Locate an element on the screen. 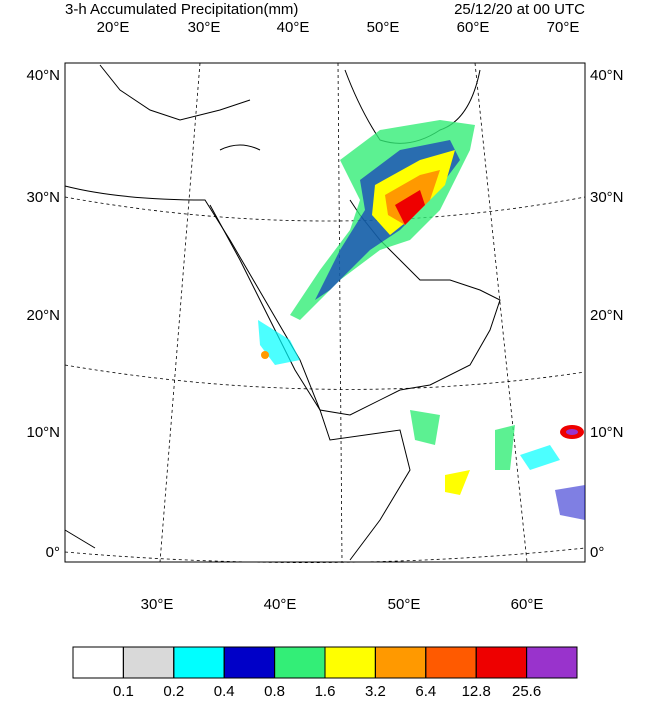  lon-label-bottom: 60°E is located at coordinates (527, 604).